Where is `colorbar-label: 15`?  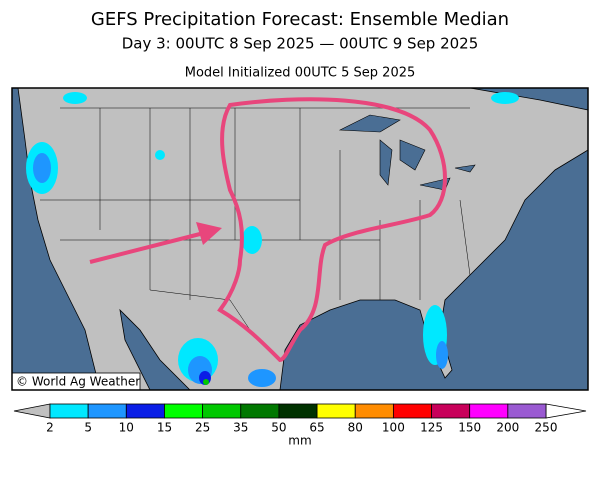 colorbar-label: 15 is located at coordinates (164, 428).